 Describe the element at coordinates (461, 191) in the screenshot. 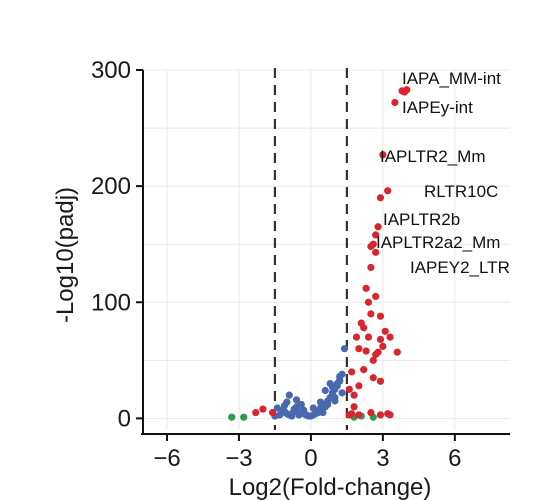

I see `gene-label: RLTR10C` at that location.